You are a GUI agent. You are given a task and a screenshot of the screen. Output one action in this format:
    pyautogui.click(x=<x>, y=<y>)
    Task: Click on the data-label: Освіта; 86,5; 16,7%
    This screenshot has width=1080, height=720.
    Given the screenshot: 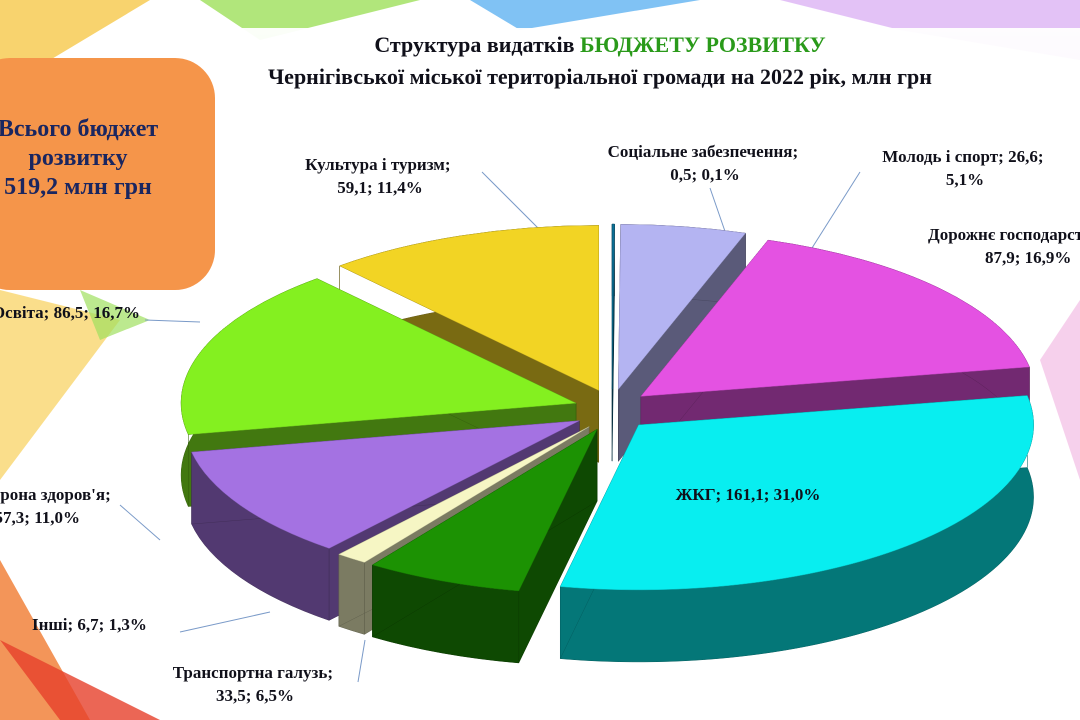 What is the action you would take?
    pyautogui.click(x=70, y=312)
    